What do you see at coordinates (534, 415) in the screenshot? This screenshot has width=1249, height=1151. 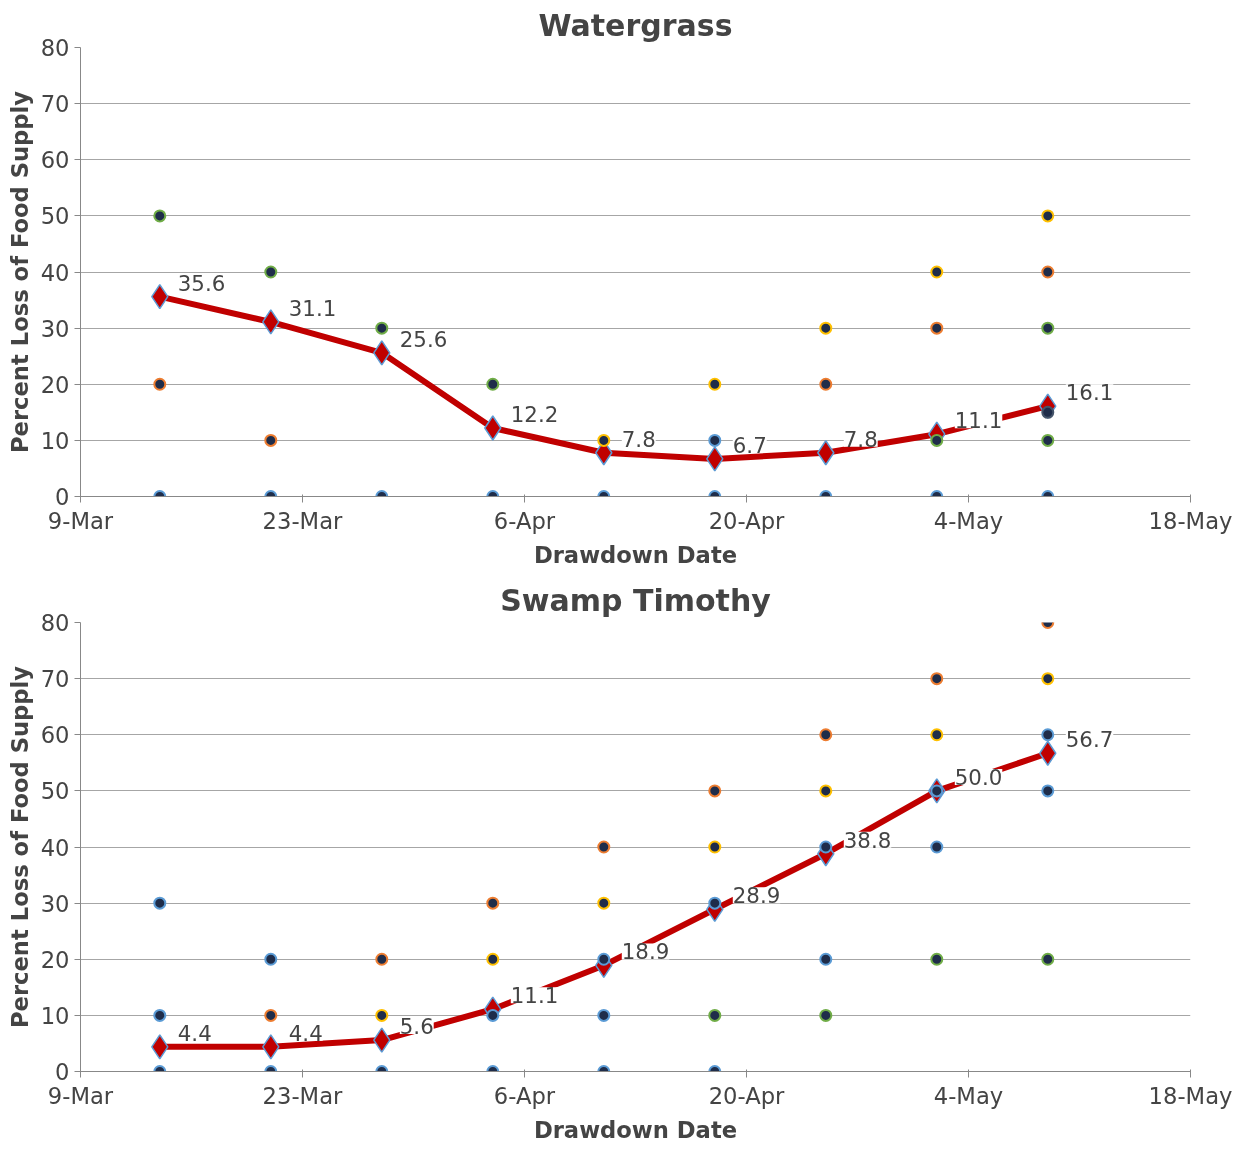 I see `data-label: 12.2` at bounding box center [534, 415].